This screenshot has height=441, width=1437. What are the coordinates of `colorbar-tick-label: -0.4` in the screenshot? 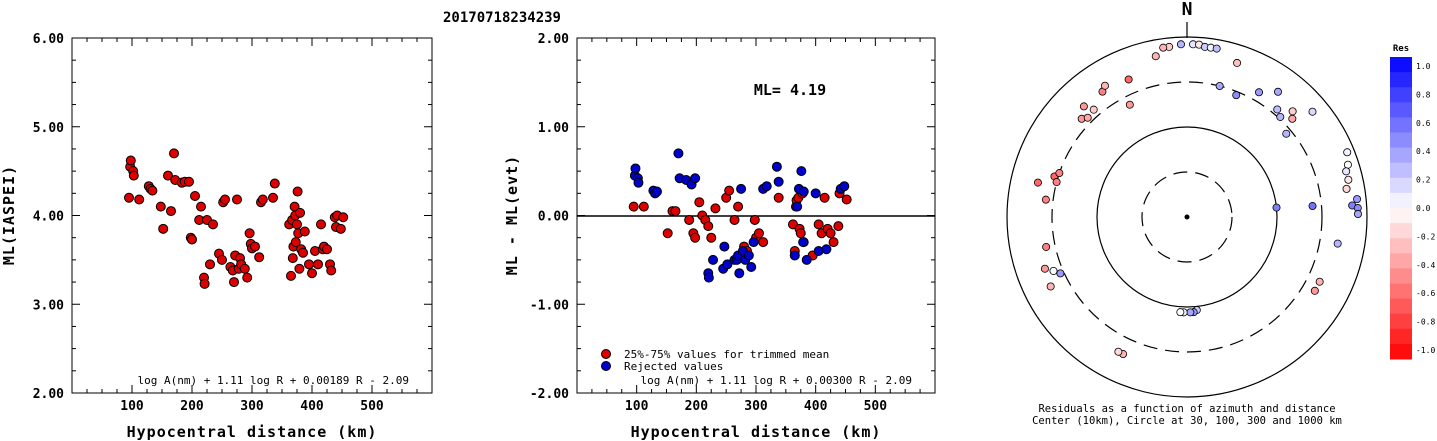 It's located at (1425, 265).